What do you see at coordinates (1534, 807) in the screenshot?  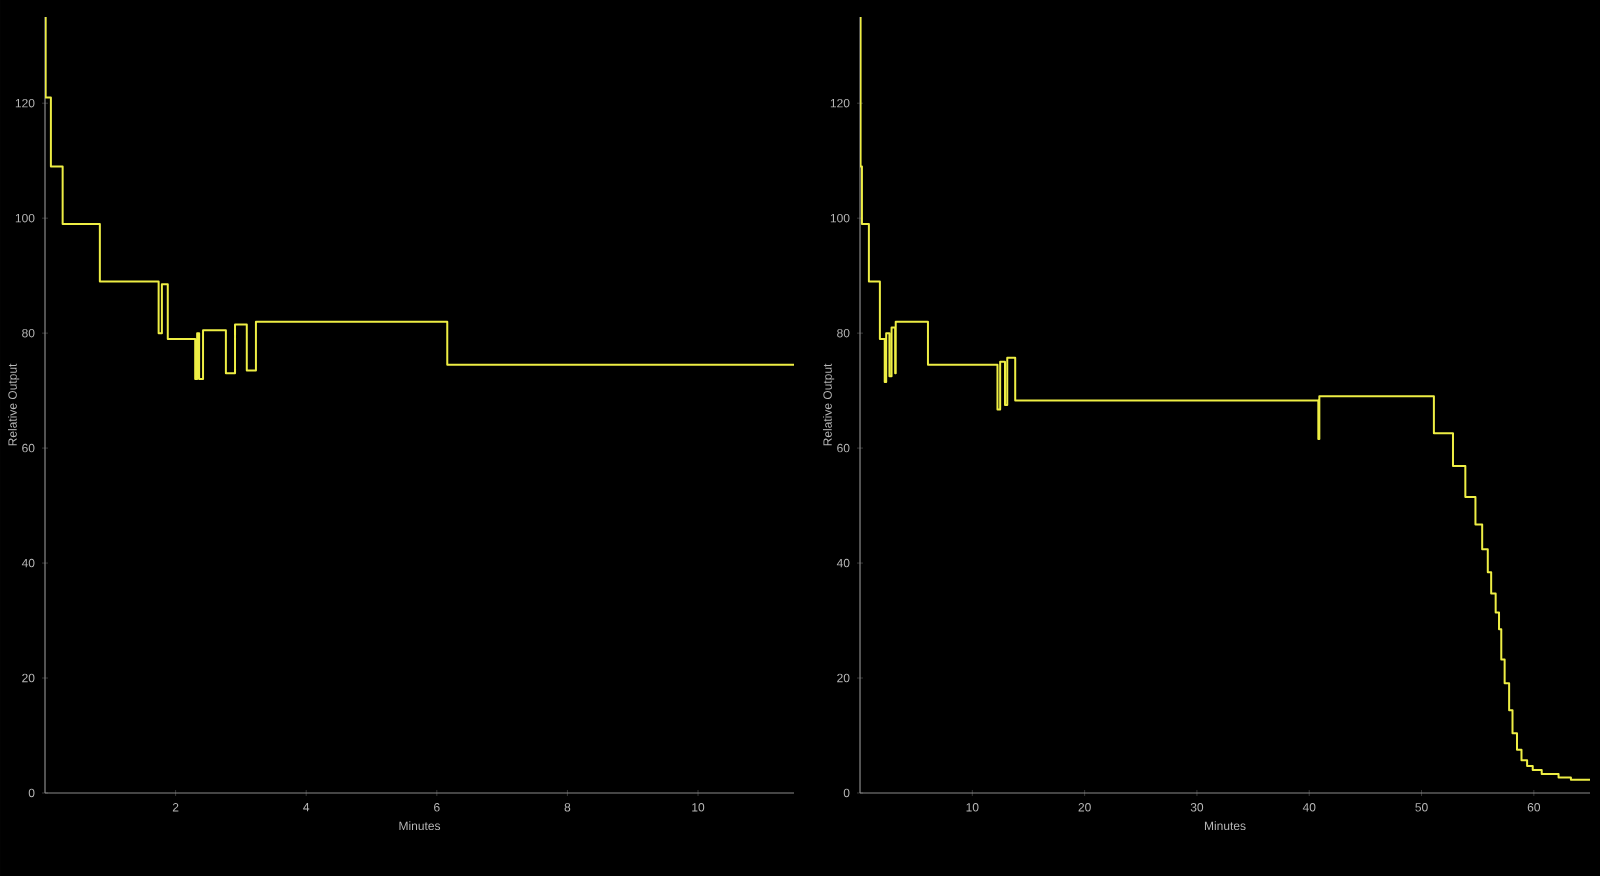 I see `x-tick-label: 60` at bounding box center [1534, 807].